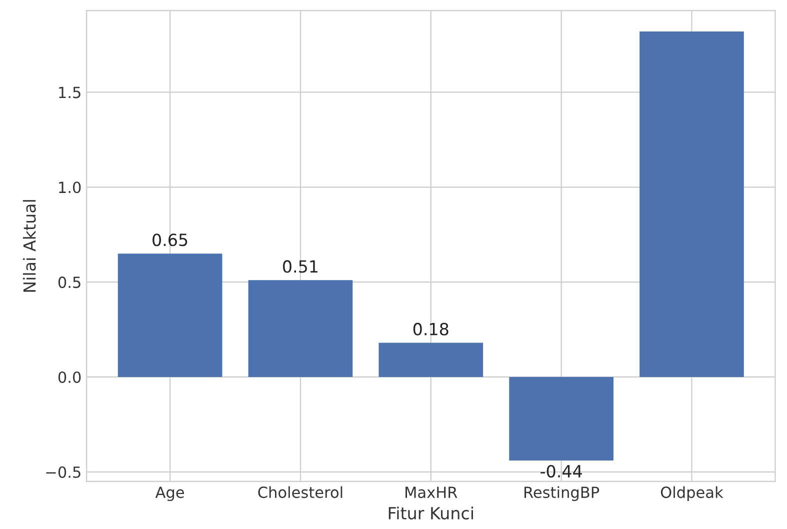 This screenshot has width=787, height=529. What do you see at coordinates (300, 492) in the screenshot?
I see `x-tick-label: Cholesterol` at bounding box center [300, 492].